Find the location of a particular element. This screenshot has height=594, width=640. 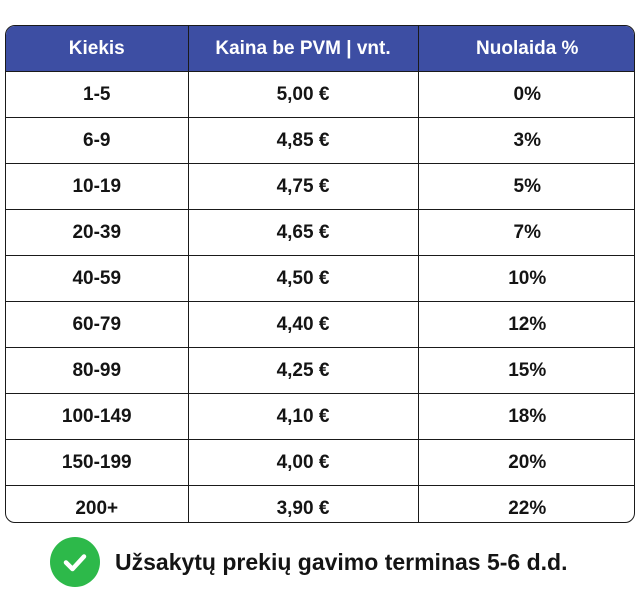

table-row: 1-5 5,00 € 0% is located at coordinates (320, 94).